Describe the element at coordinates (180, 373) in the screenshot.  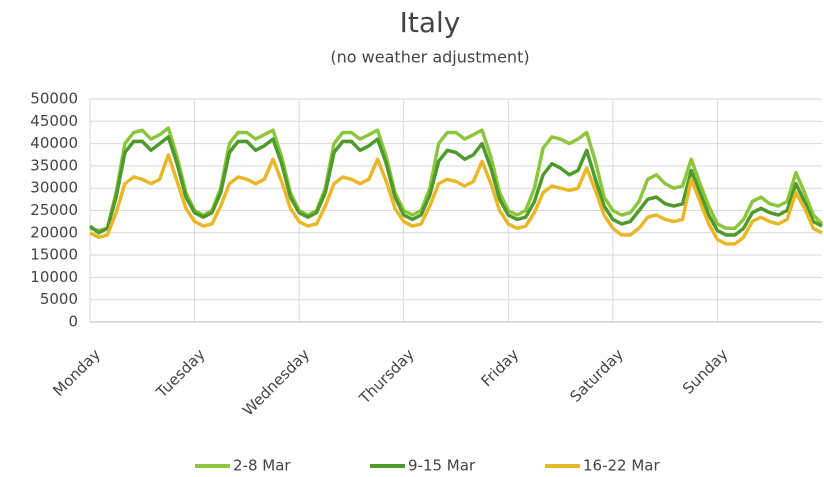
I see `x-tick-label: Tuesday` at that location.